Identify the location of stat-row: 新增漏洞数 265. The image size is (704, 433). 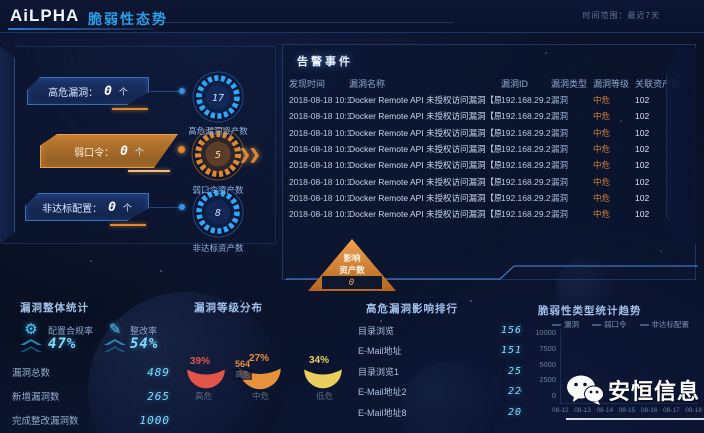
(91, 396).